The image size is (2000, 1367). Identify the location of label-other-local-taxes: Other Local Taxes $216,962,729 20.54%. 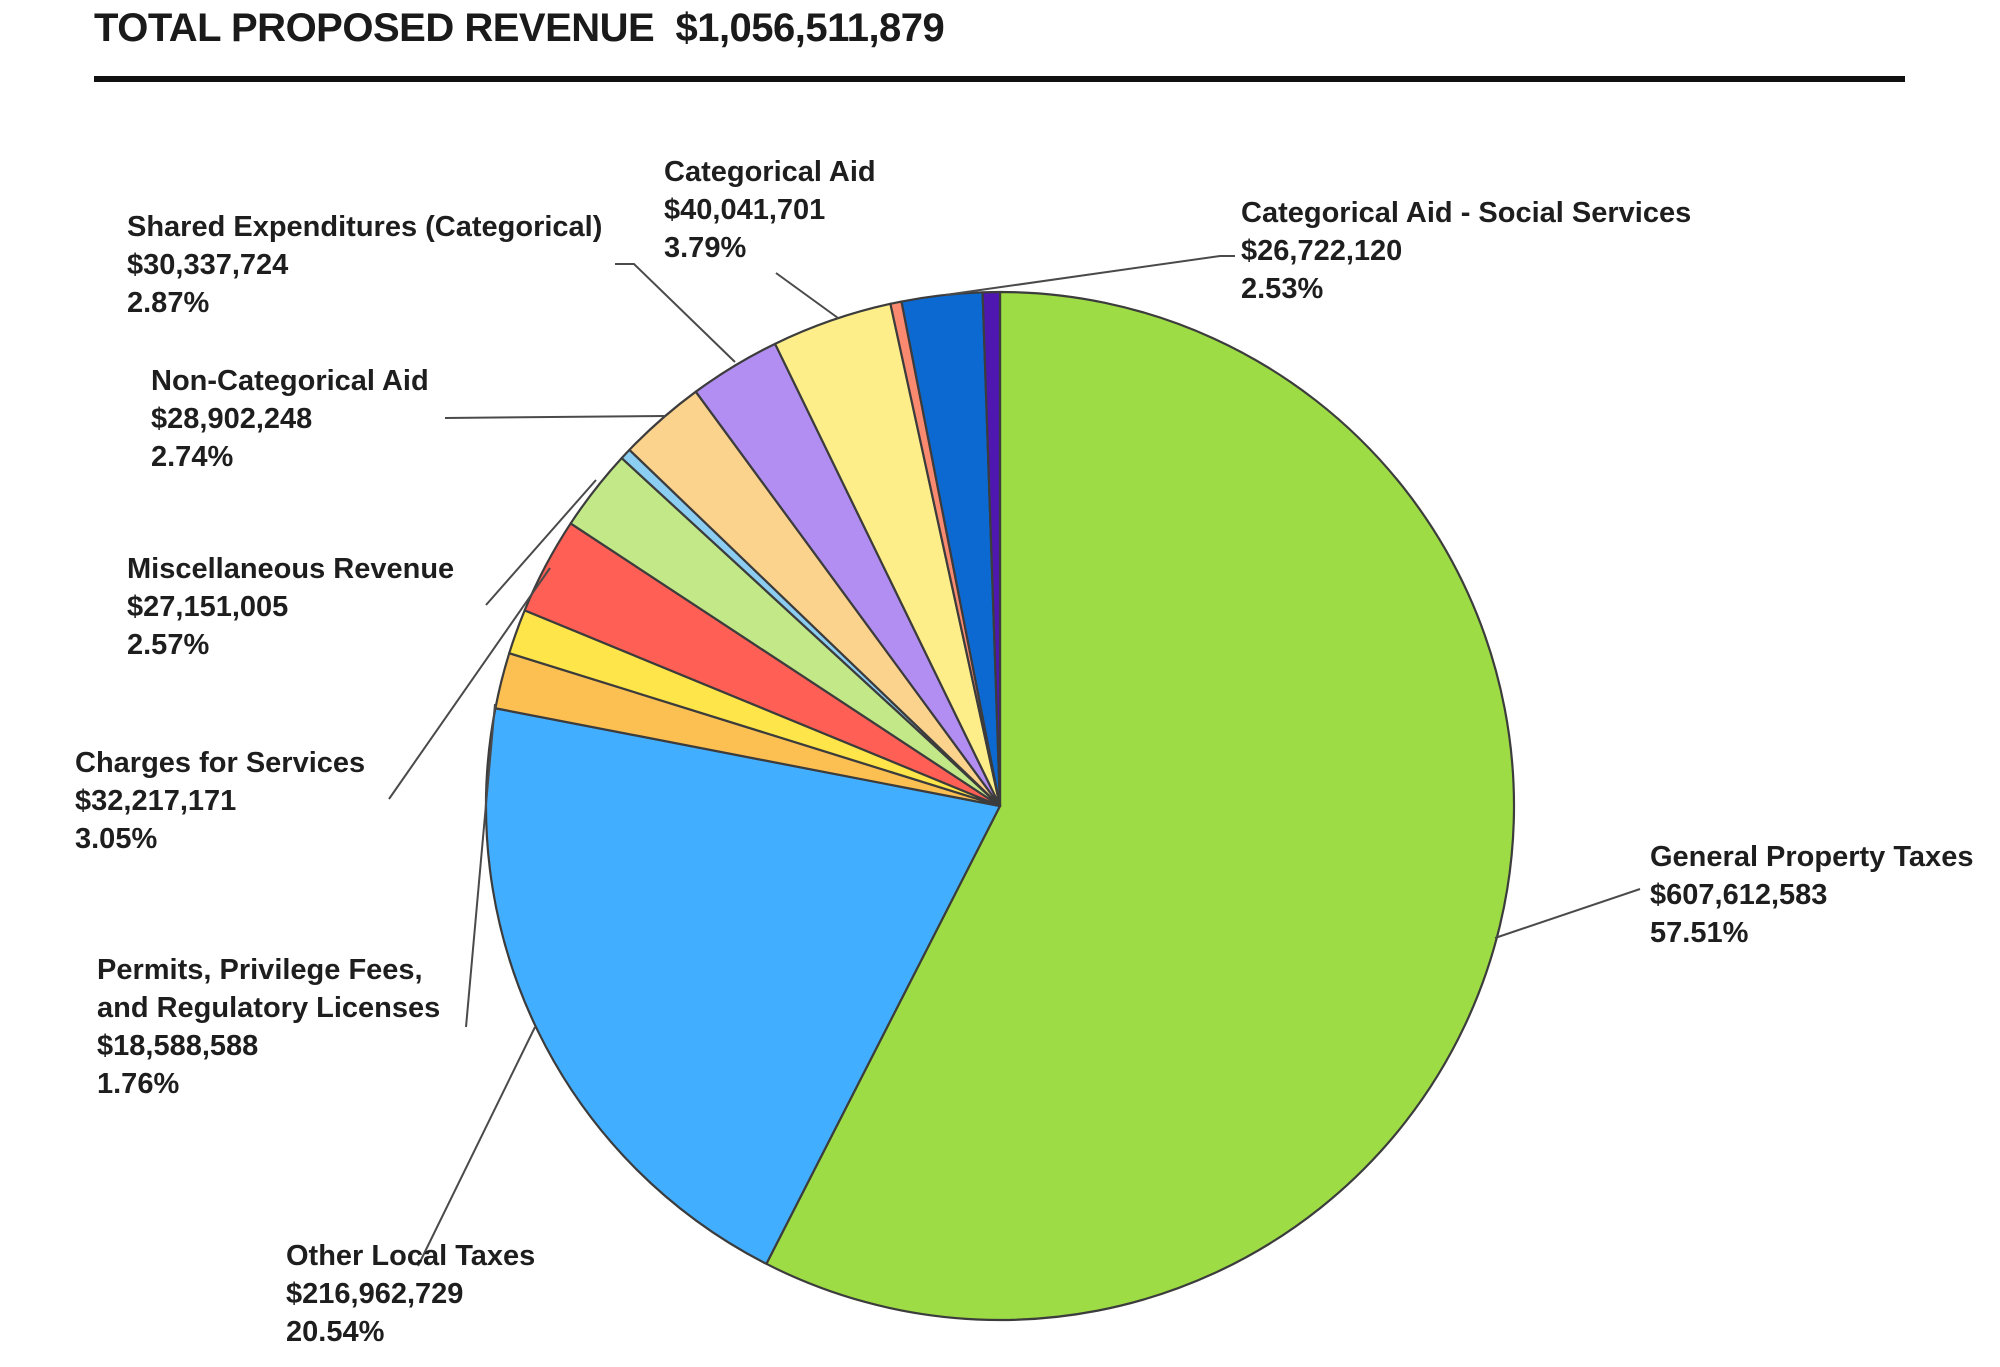
(410, 1294).